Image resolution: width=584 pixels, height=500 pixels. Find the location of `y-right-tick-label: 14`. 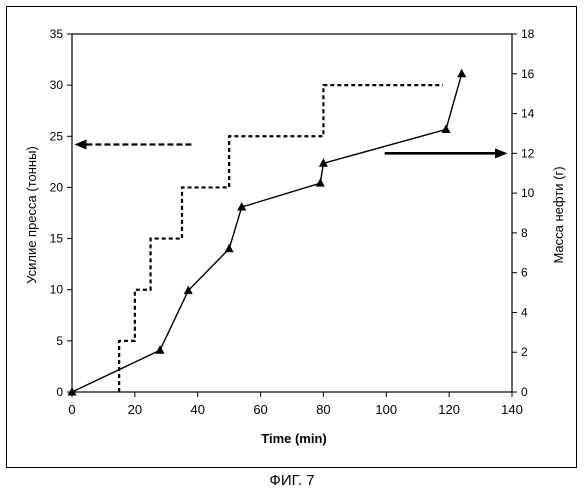

y-right-tick-label: 14 is located at coordinates (528, 114).